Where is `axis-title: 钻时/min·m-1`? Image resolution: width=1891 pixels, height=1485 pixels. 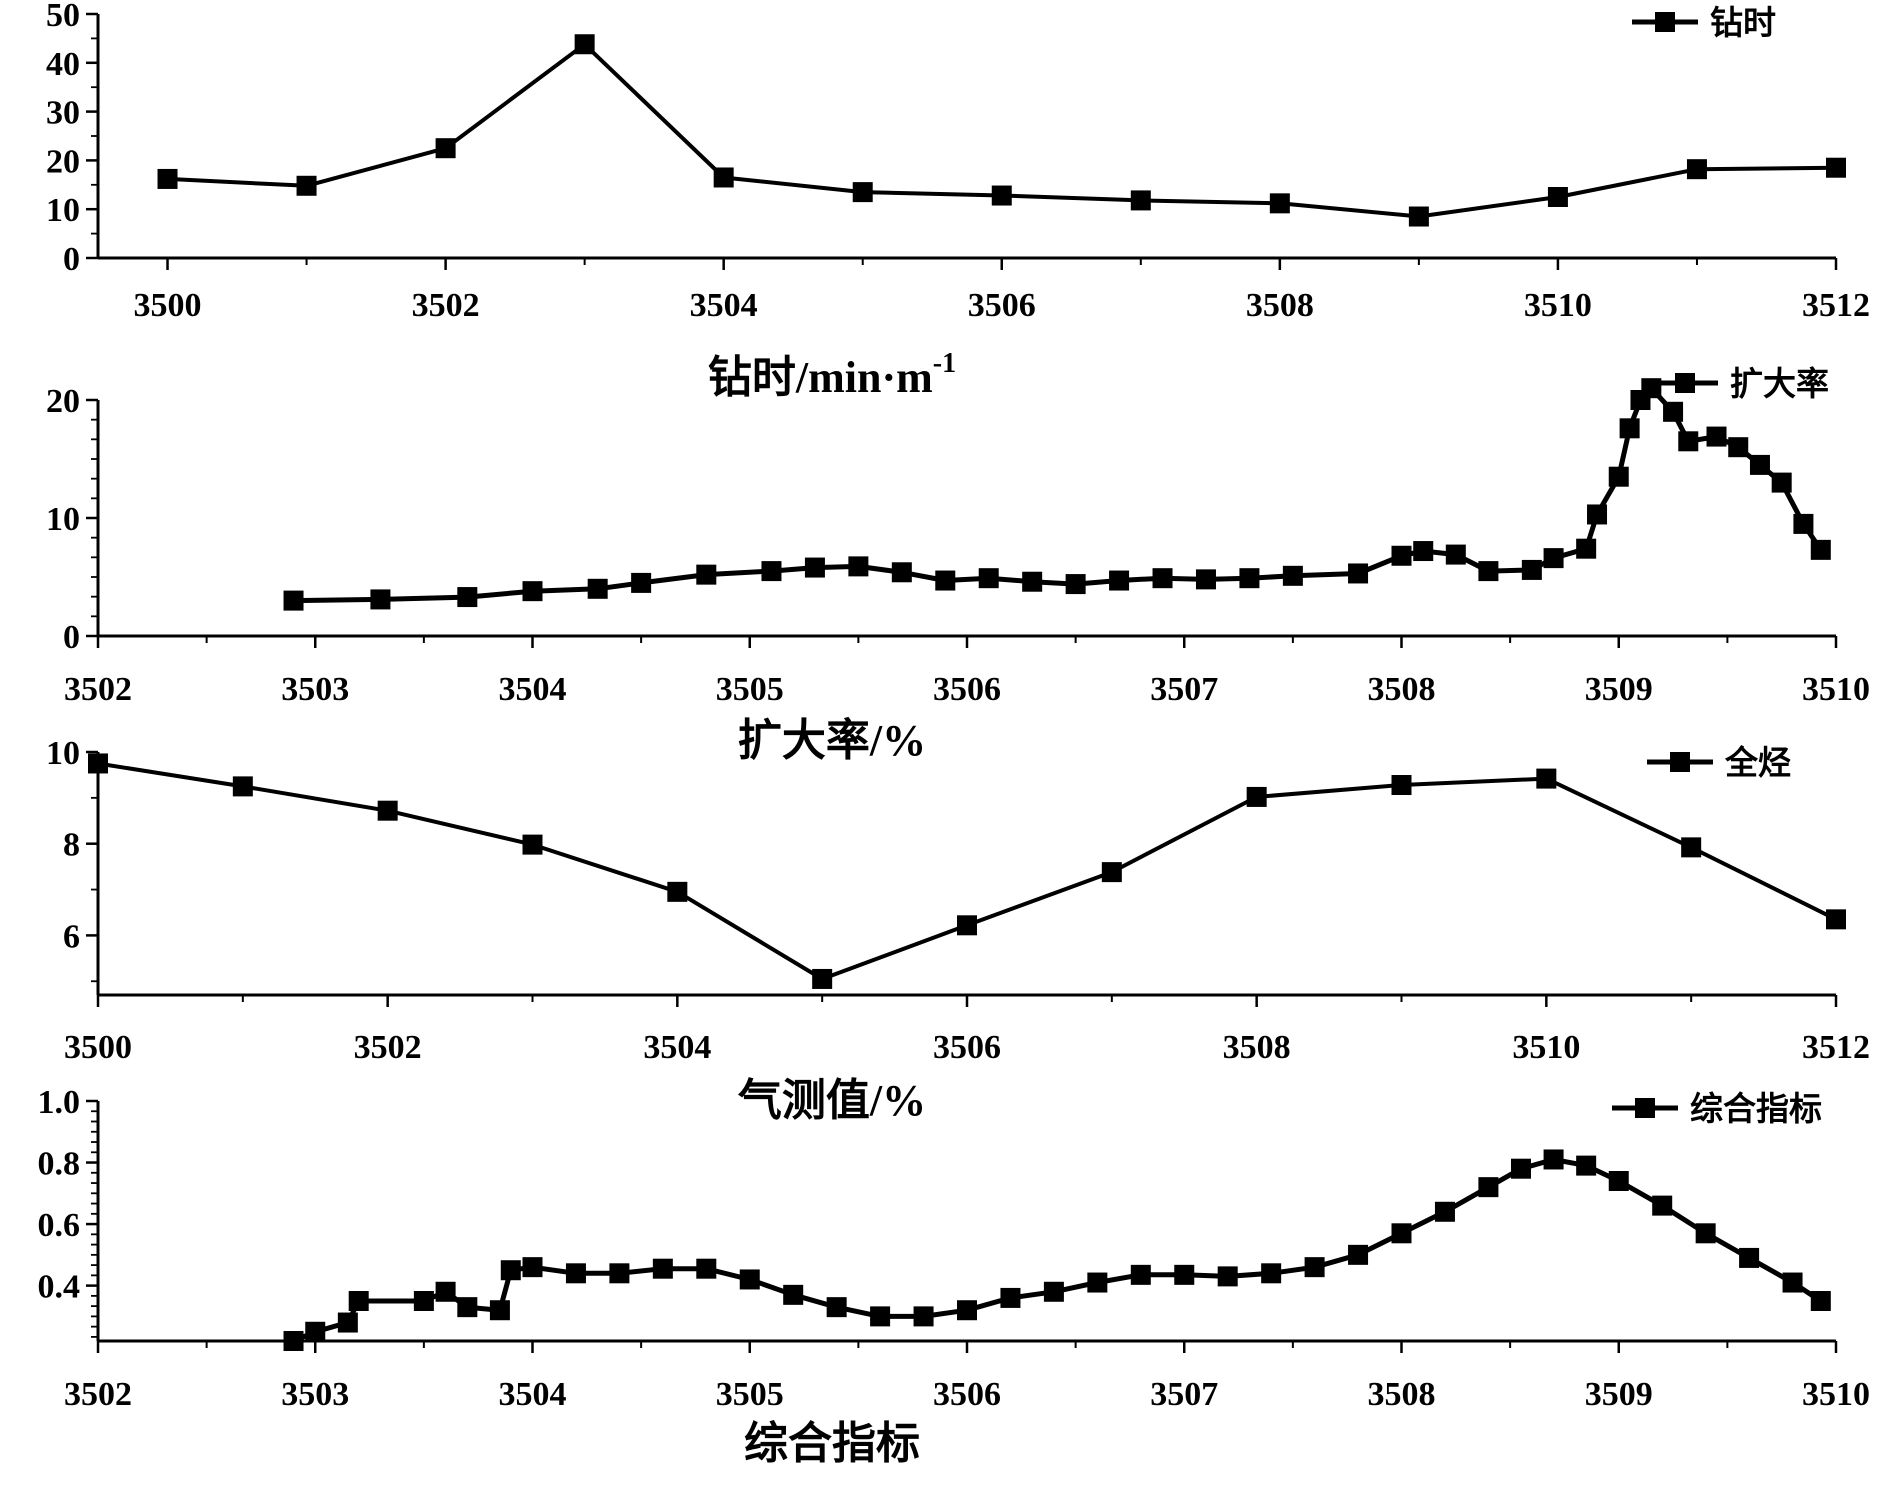 axis-title: 钻时/min·m-1 is located at coordinates (832, 375).